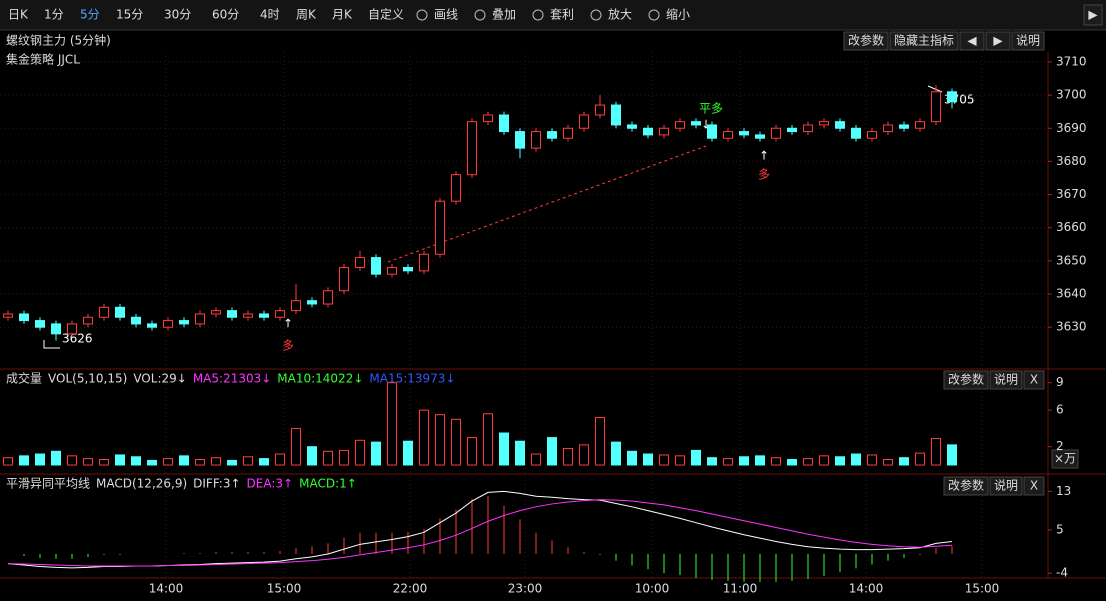 This screenshot has height=601, width=1106. What do you see at coordinates (1071, 260) in the screenshot?
I see `y-tick-label: 3650` at bounding box center [1071, 260].